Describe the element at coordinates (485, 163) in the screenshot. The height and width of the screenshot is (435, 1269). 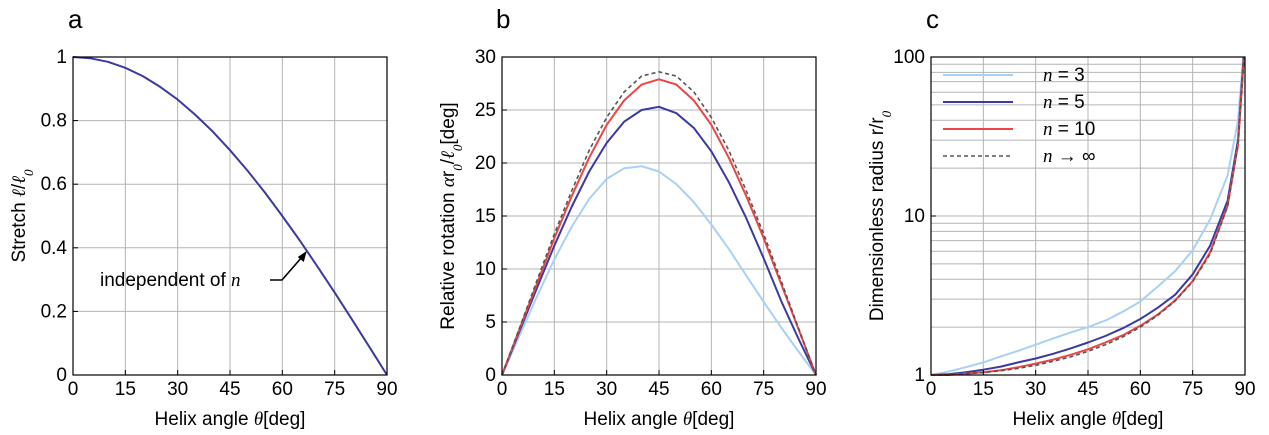
I see `y-tick-label: 20` at that location.